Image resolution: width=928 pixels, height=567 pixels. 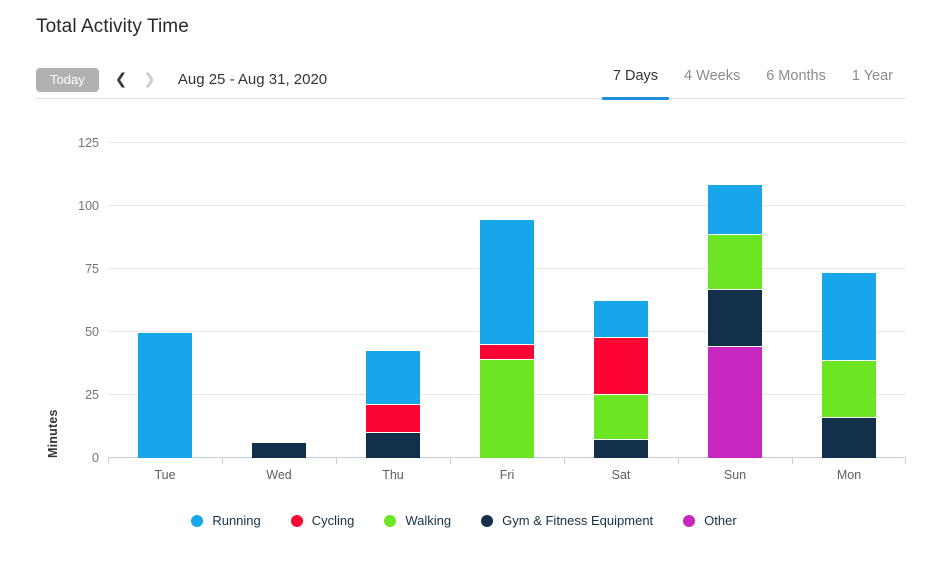 I want to click on tab-1-year: 1 Year, so click(x=872, y=83).